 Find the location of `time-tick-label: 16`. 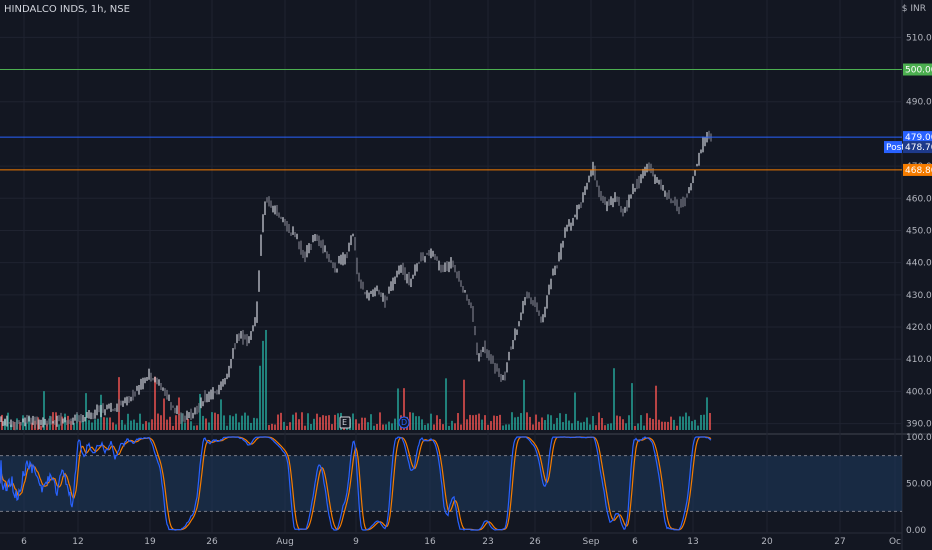

time-tick-label: 16 is located at coordinates (430, 542).